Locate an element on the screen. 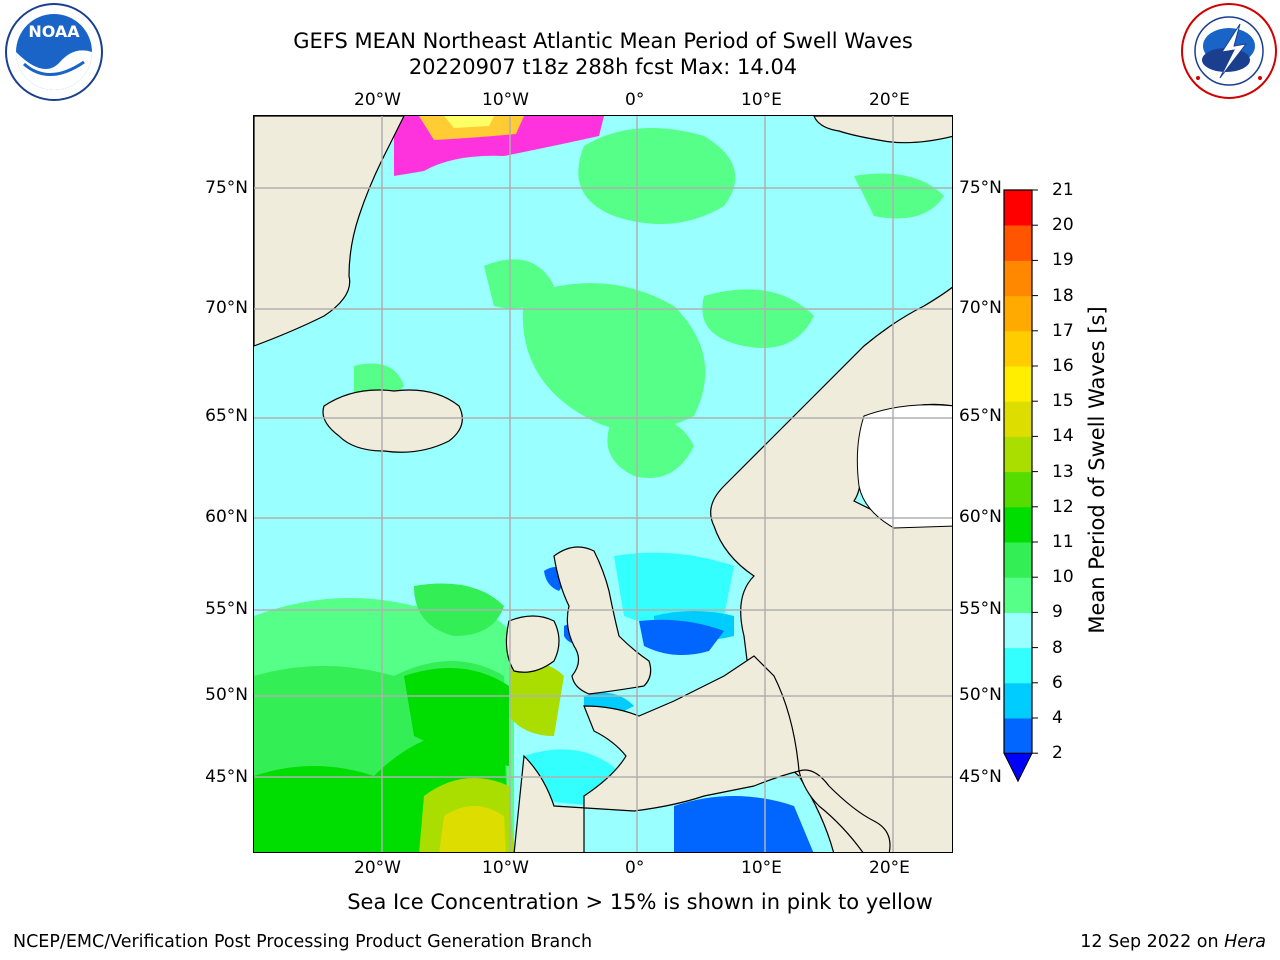  colorbar-tick-label: 15 is located at coordinates (1063, 401).